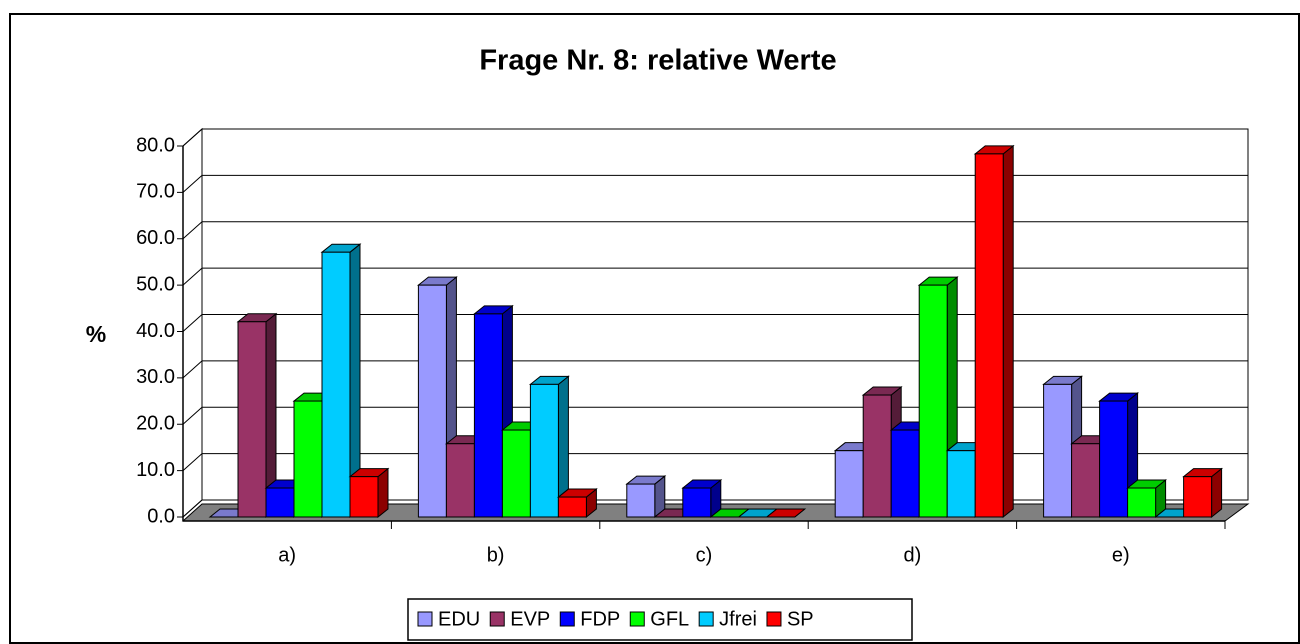  What do you see at coordinates (155, 424) in the screenshot?
I see `y-tick-label: 20.0` at bounding box center [155, 424].